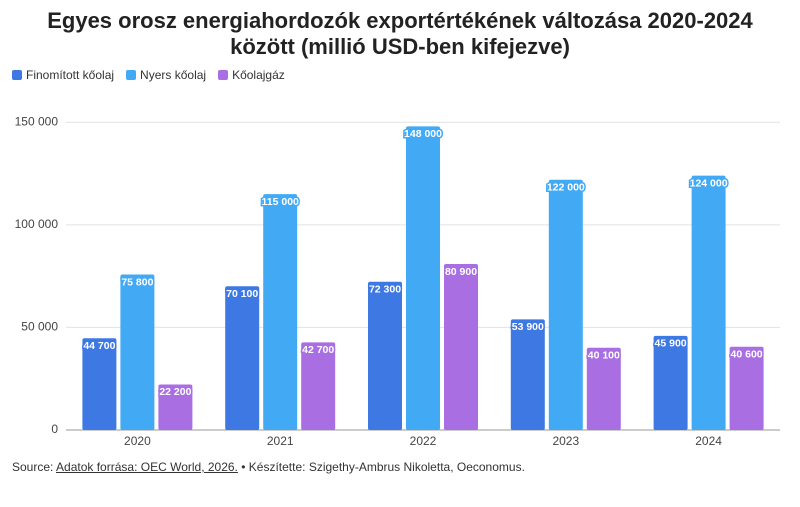  What do you see at coordinates (423, 441) in the screenshot?
I see `x-tick-label: 2022` at bounding box center [423, 441].